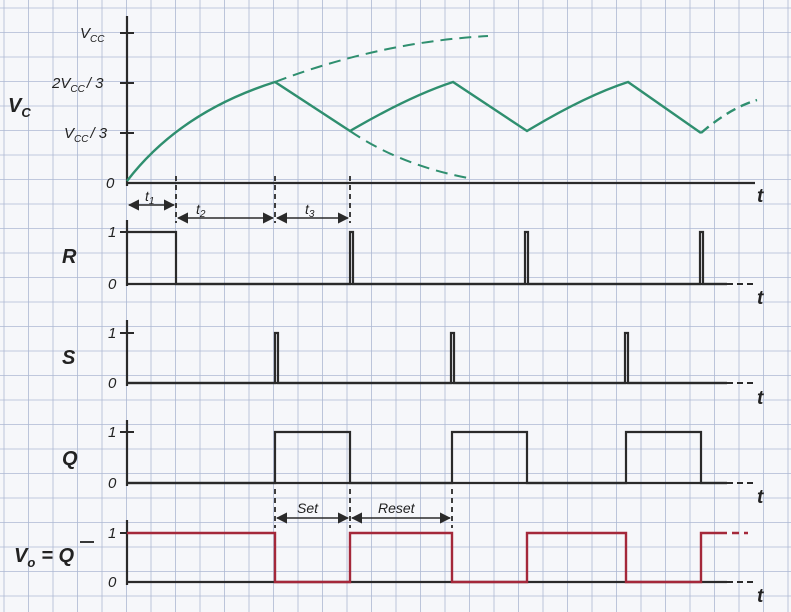 This screenshot has height=612, width=791. What do you see at coordinates (69, 257) in the screenshot?
I see `r-label: R` at bounding box center [69, 257].